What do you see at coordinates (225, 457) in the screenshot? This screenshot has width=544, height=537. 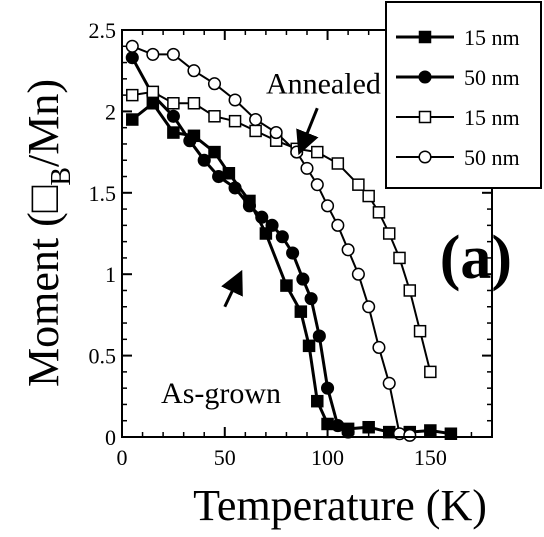 I see `x-tick-label: 50` at bounding box center [225, 457].